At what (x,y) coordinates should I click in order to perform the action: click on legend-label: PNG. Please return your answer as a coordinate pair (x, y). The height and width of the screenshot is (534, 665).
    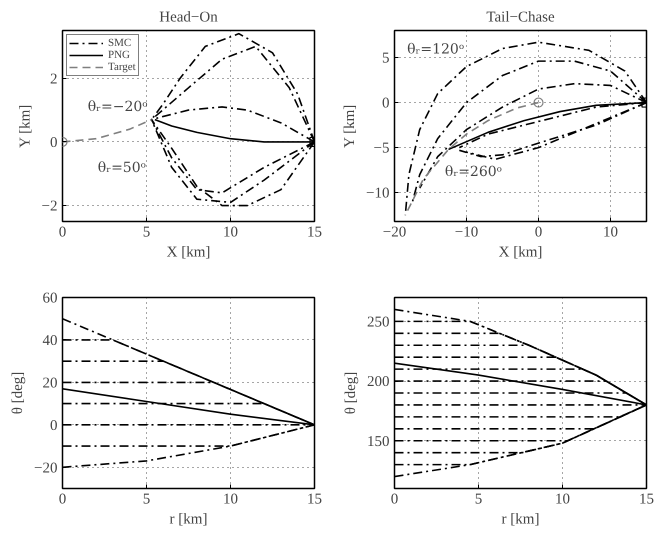
    Looking at the image, I should click on (119, 55).